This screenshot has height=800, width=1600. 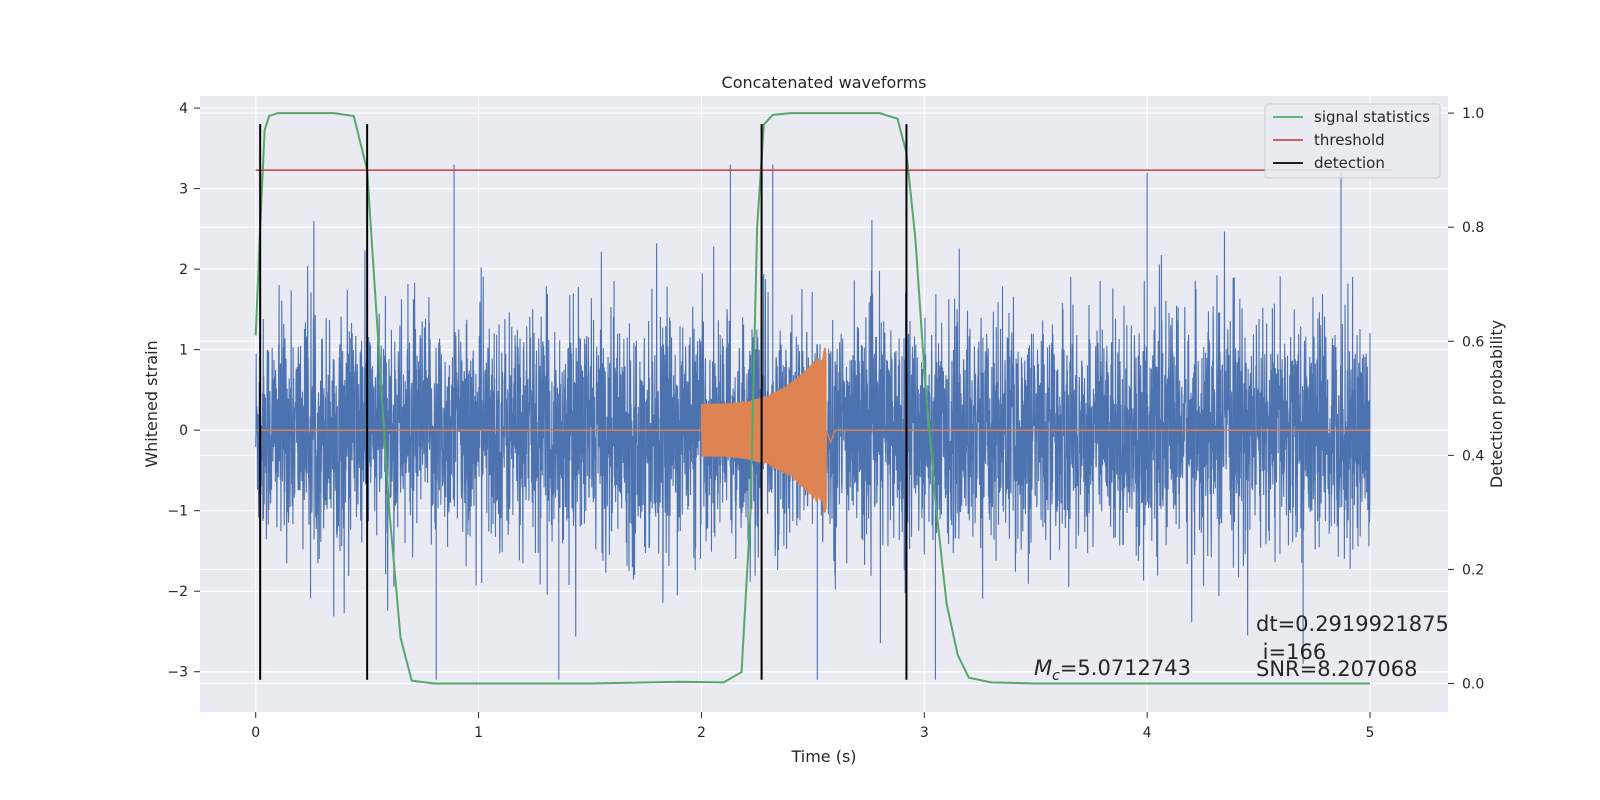 What do you see at coordinates (183, 190) in the screenshot?
I see `y-left-tick-label: 3` at bounding box center [183, 190].